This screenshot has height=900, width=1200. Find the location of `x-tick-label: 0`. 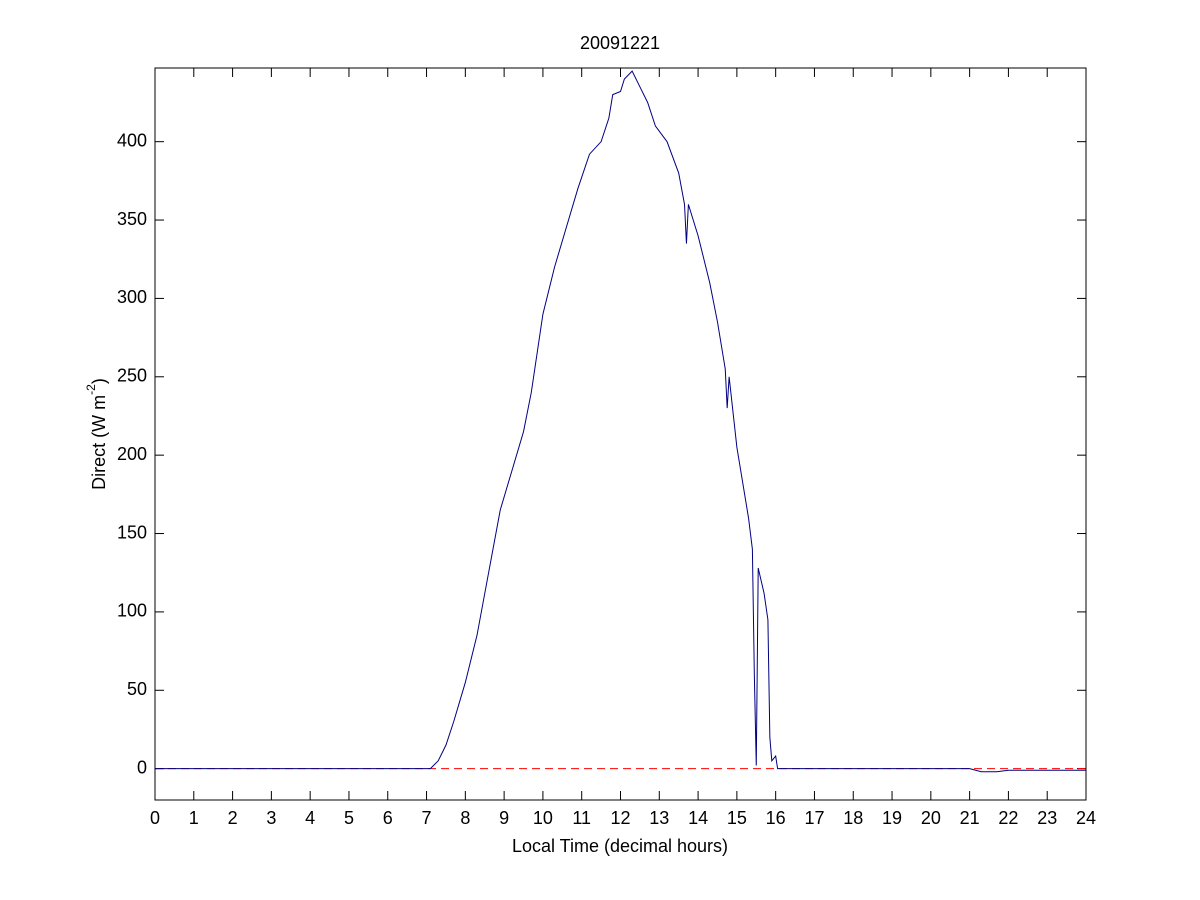

x-tick-label: 0 is located at coordinates (155, 818).